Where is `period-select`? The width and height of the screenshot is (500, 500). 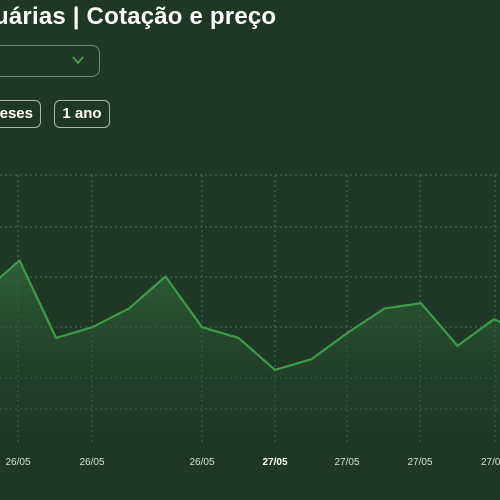
period-select is located at coordinates (50, 61).